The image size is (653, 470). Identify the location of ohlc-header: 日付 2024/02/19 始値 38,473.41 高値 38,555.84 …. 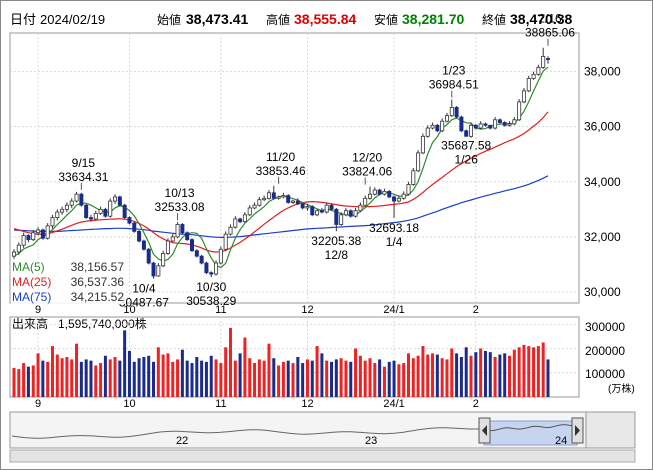
(291, 19).